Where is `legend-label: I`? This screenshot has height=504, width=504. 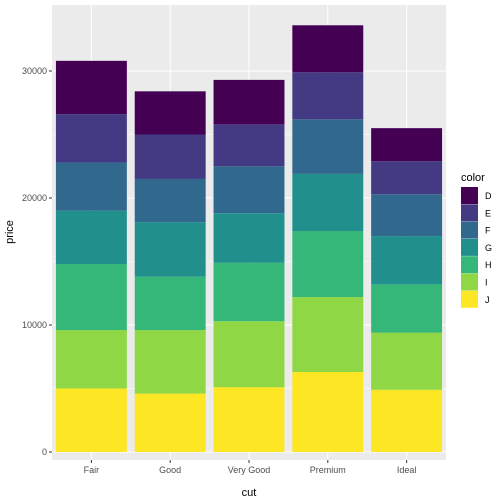
legend-label: I is located at coordinates (486, 283).